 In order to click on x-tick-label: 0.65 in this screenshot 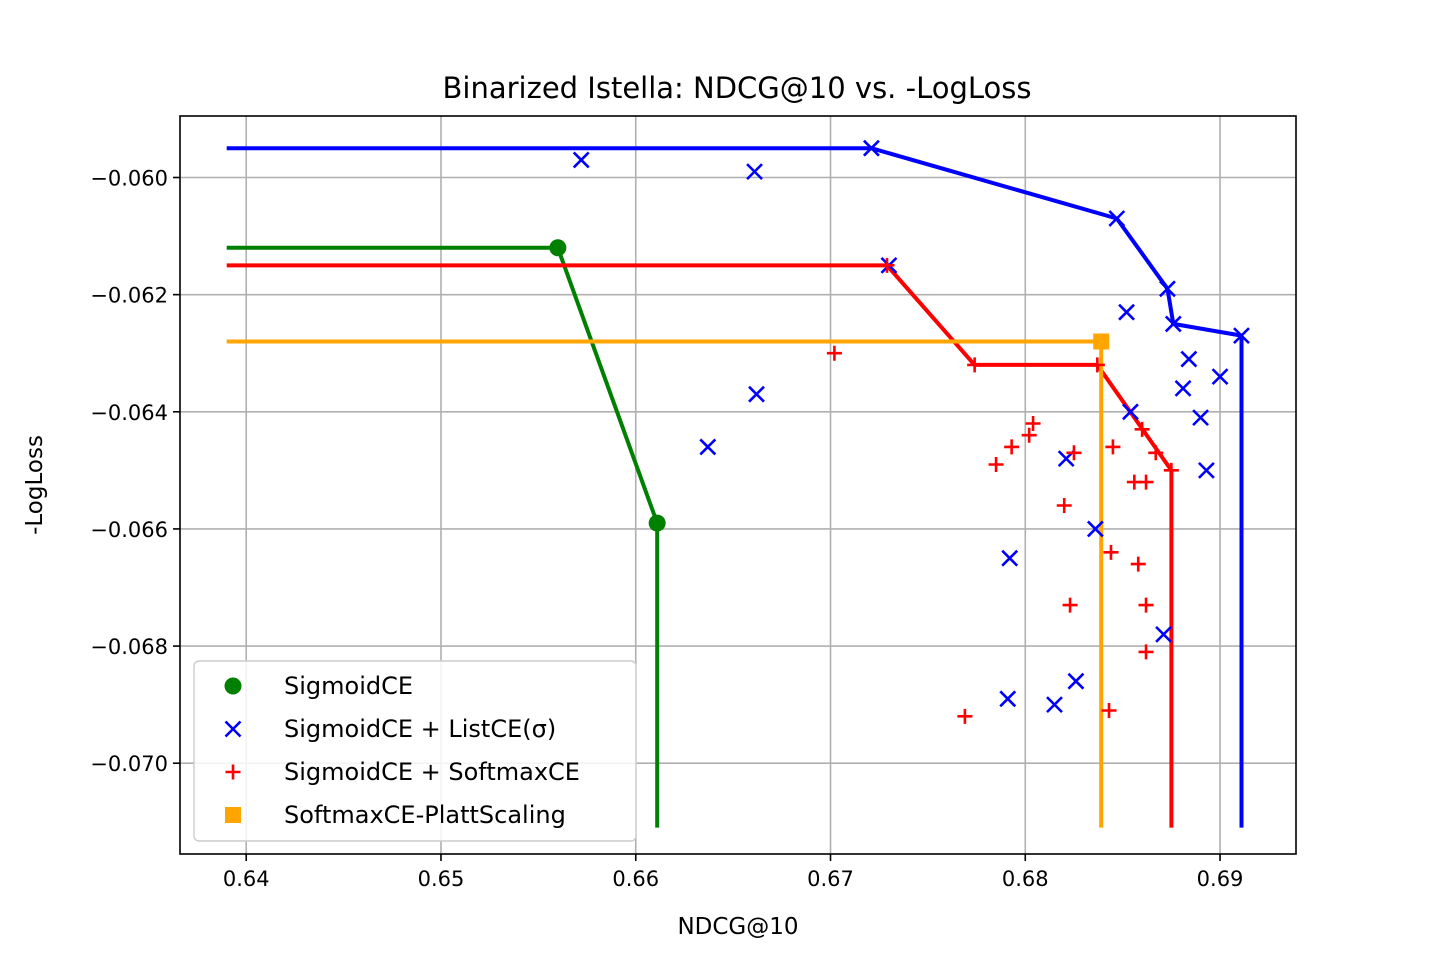, I will do `click(441, 879)`.